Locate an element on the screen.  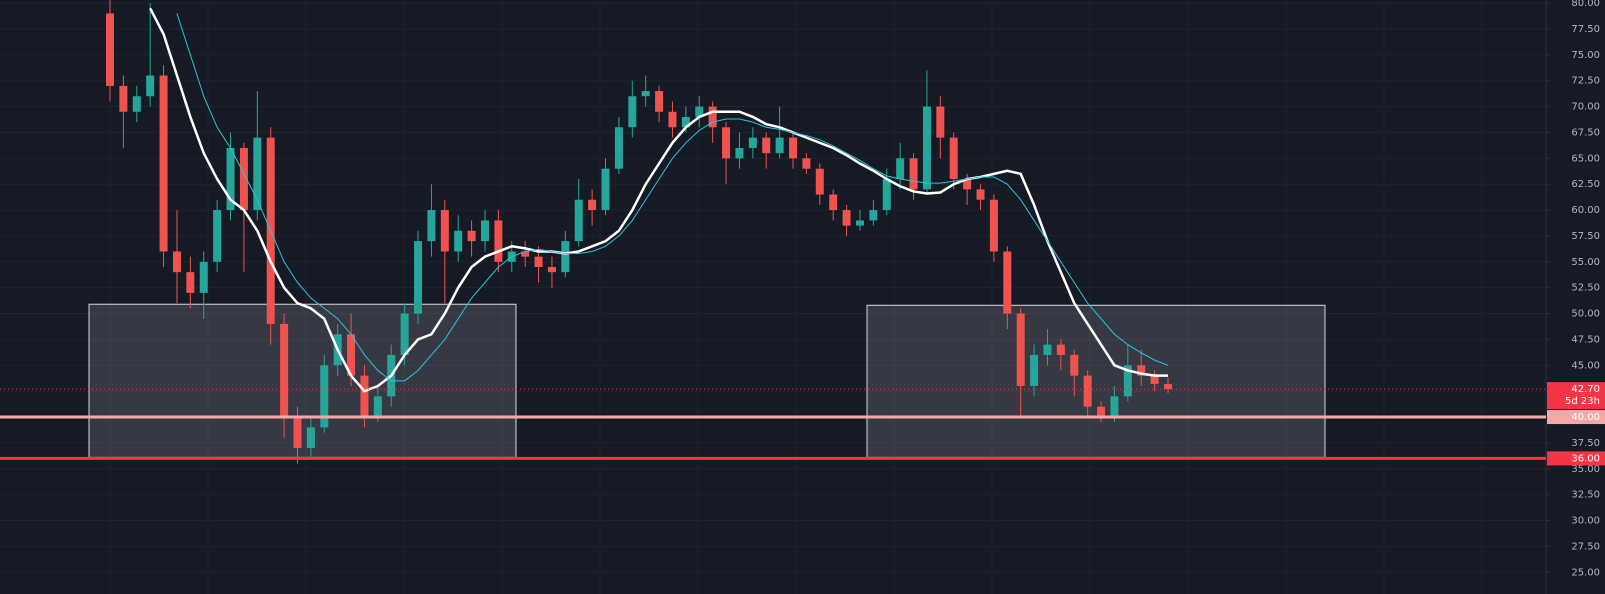
y-tick-label: 70.00 is located at coordinates (1585, 107).